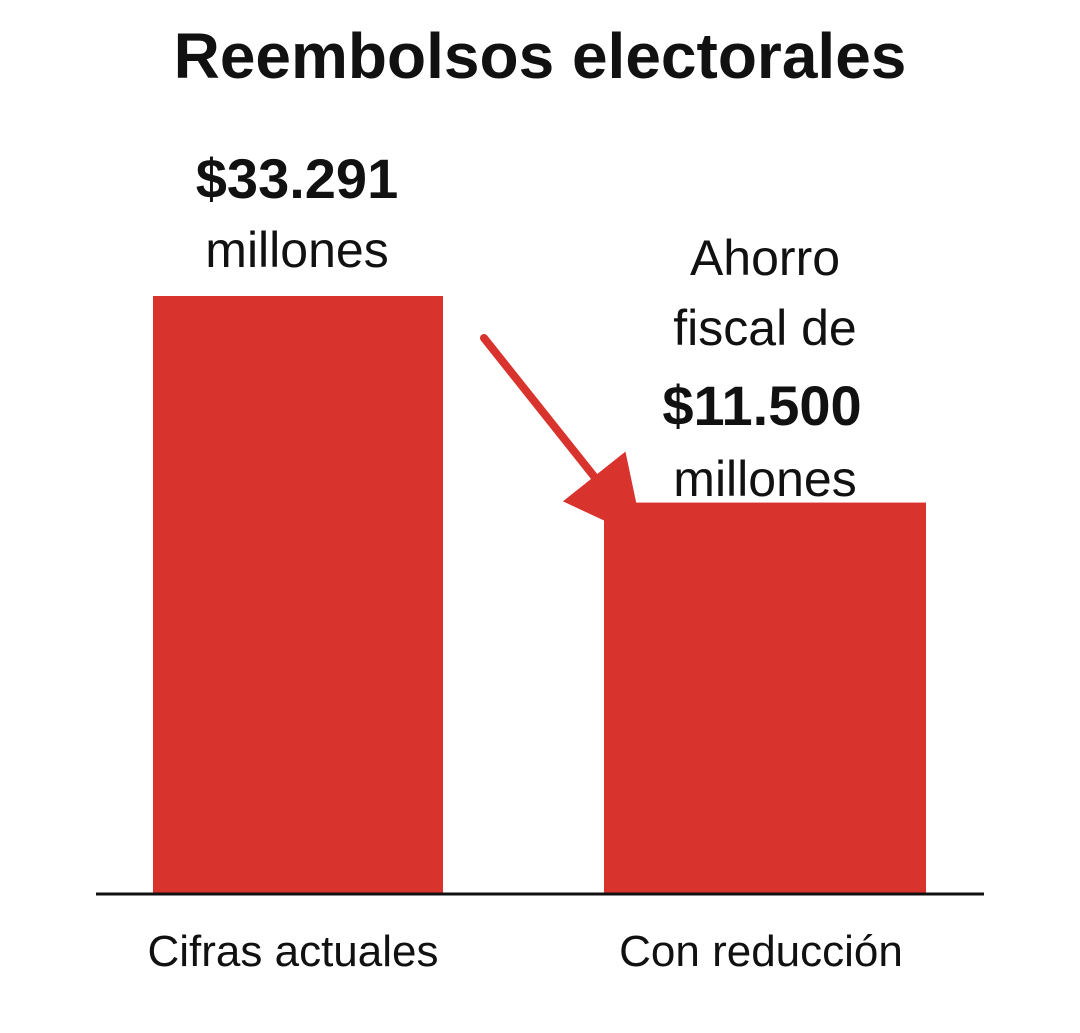  I want to click on annotation-line-1: Ahorro, so click(765, 258).